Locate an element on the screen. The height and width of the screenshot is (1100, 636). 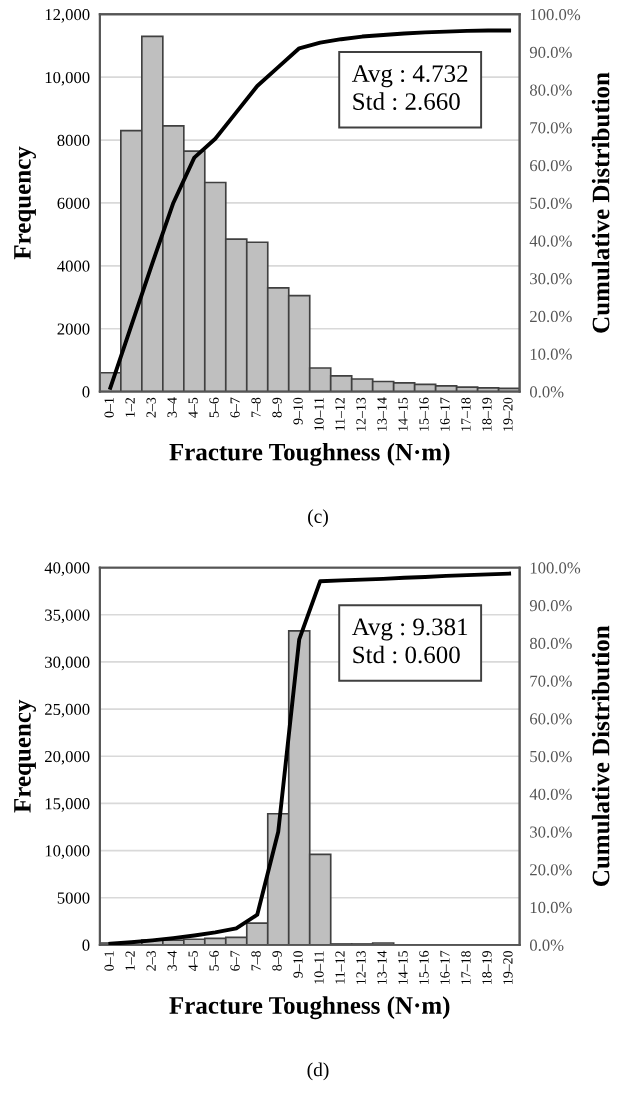
y-tick-label: 15,000 is located at coordinates (67, 805).